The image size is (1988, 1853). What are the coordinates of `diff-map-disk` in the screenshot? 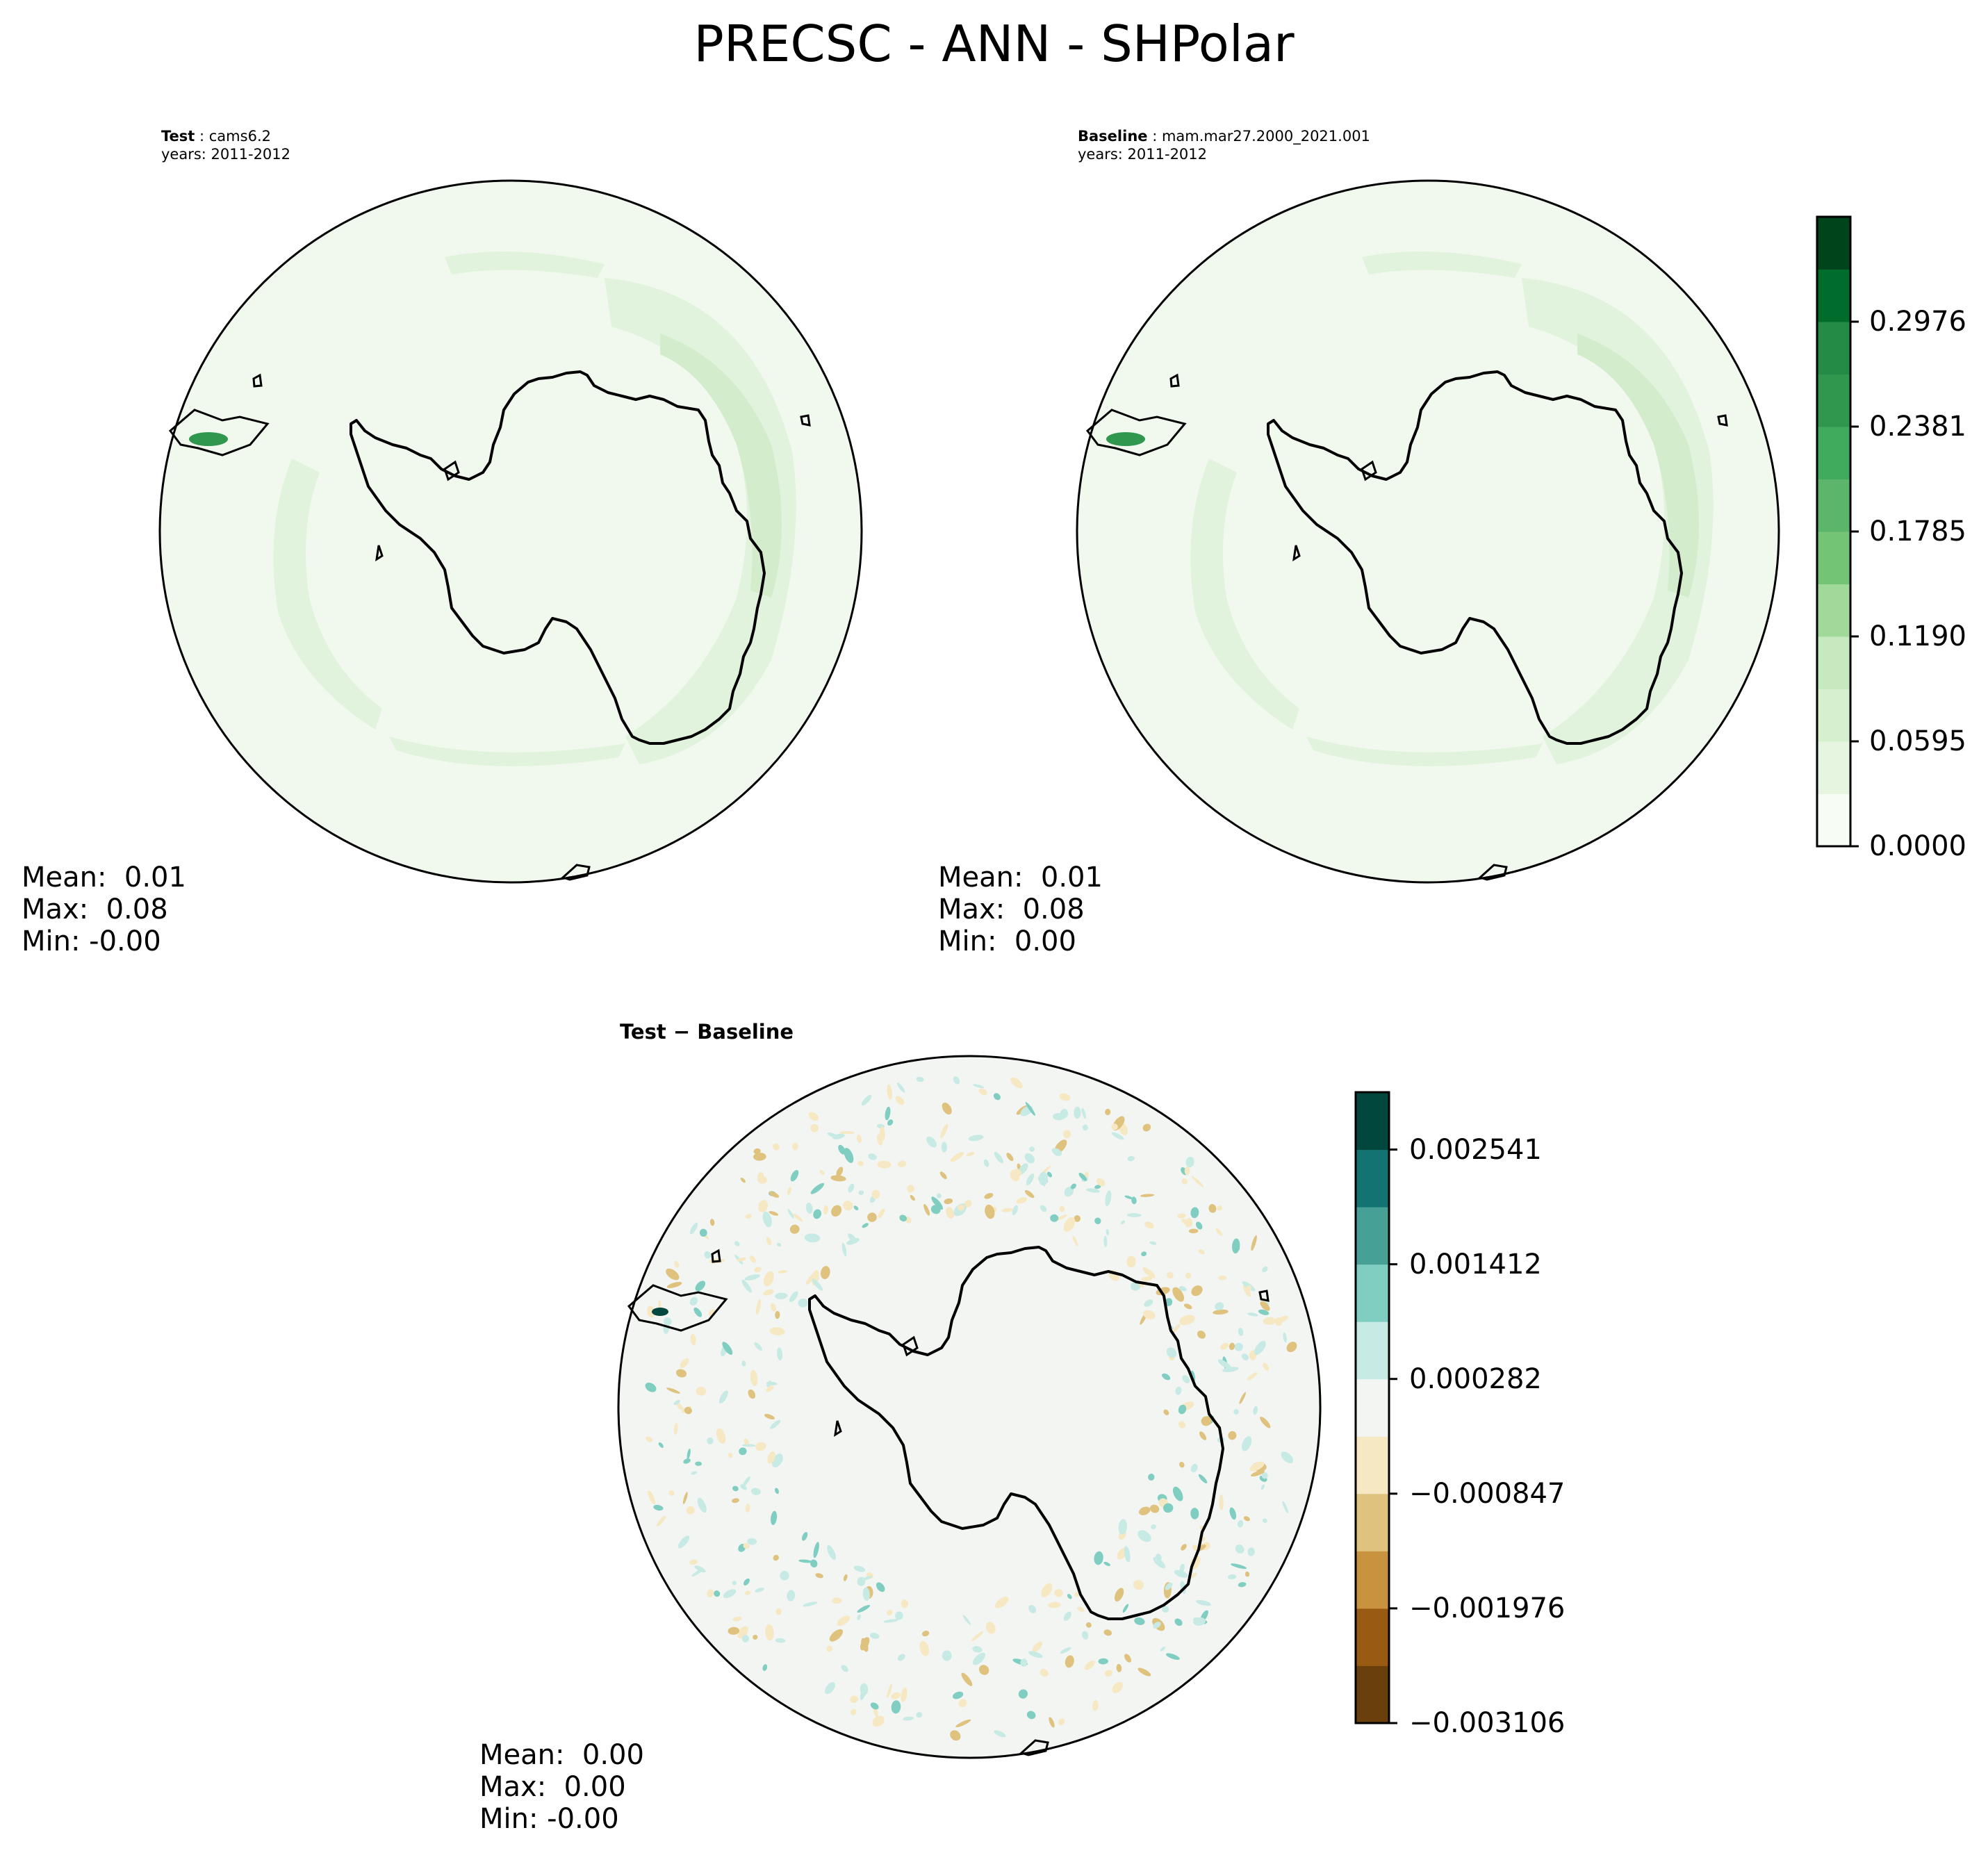 It's located at (969, 1407).